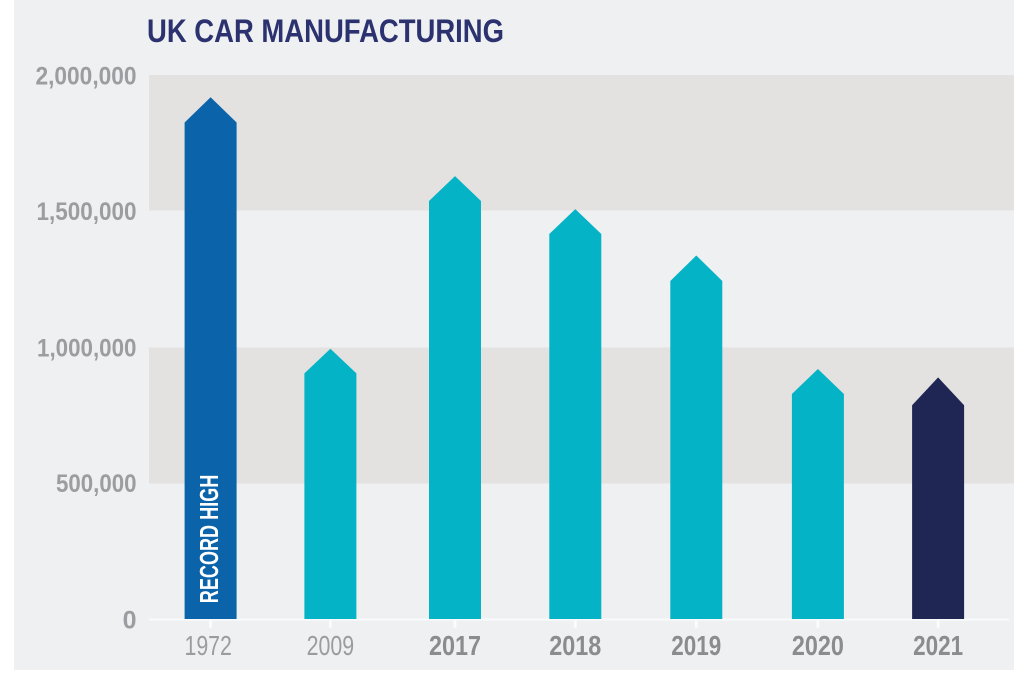 The image size is (1024, 675). Describe the element at coordinates (130, 621) in the screenshot. I see `svg-text: 0` at that location.